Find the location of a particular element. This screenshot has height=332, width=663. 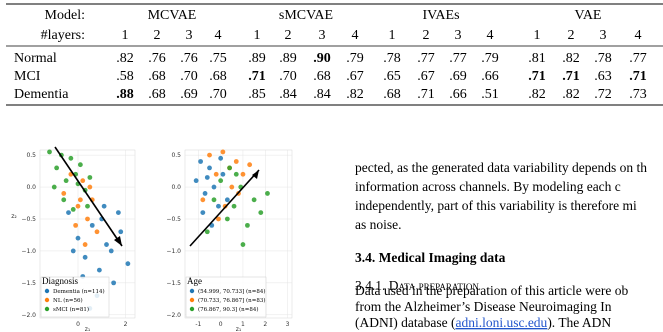

table-group-header: sMCVAE is located at coordinates (306, 15).